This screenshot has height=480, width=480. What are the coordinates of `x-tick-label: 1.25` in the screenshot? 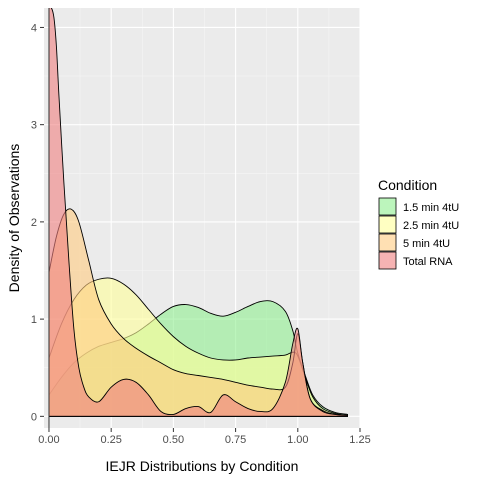 It's located at (359, 440).